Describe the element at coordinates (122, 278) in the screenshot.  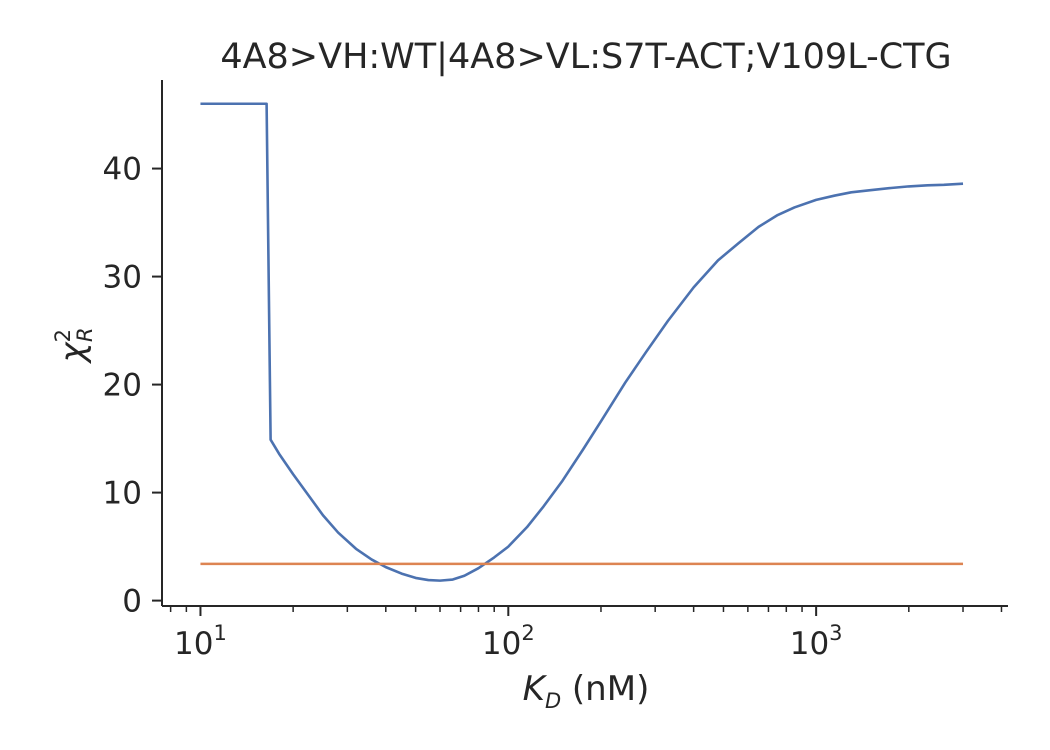
I see `y-tick-label: 30` at that location.